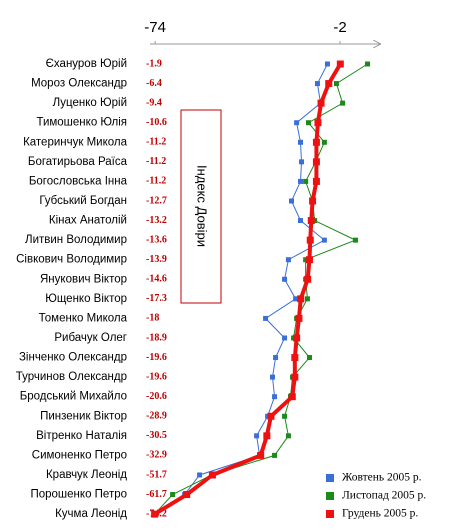  What do you see at coordinates (156, 239) in the screenshot?
I see `data-label: -13.6` at bounding box center [156, 239].